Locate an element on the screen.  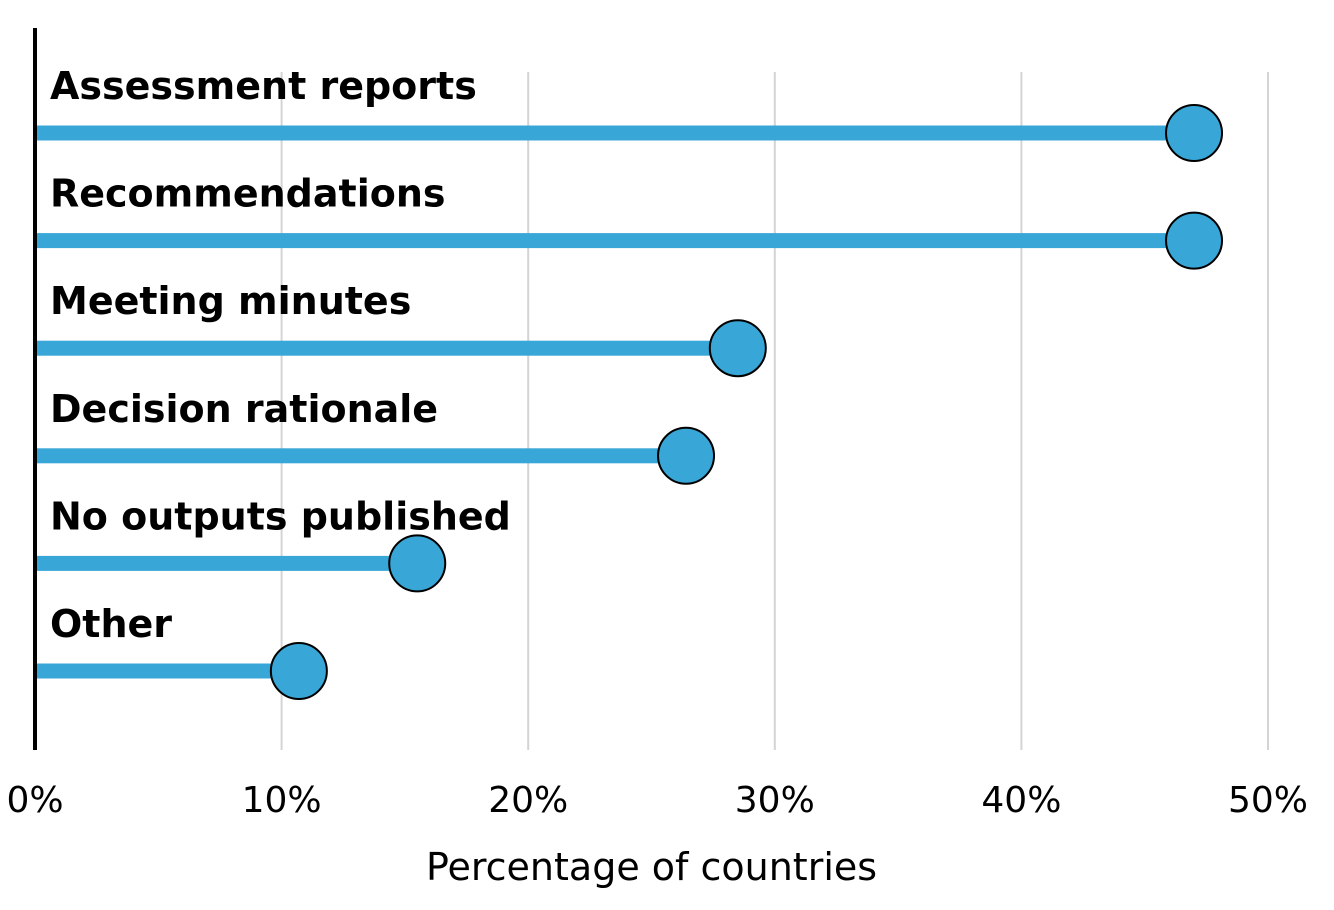
x-tick-label-20: 20% is located at coordinates (528, 800).